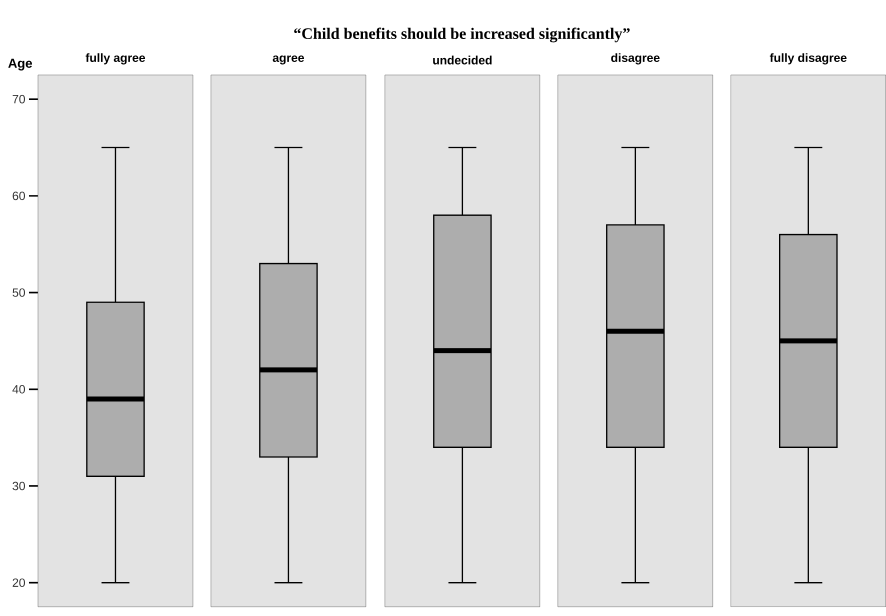 This screenshot has height=616, width=886. What do you see at coordinates (18, 99) in the screenshot?
I see `y-tick-label: 70` at bounding box center [18, 99].